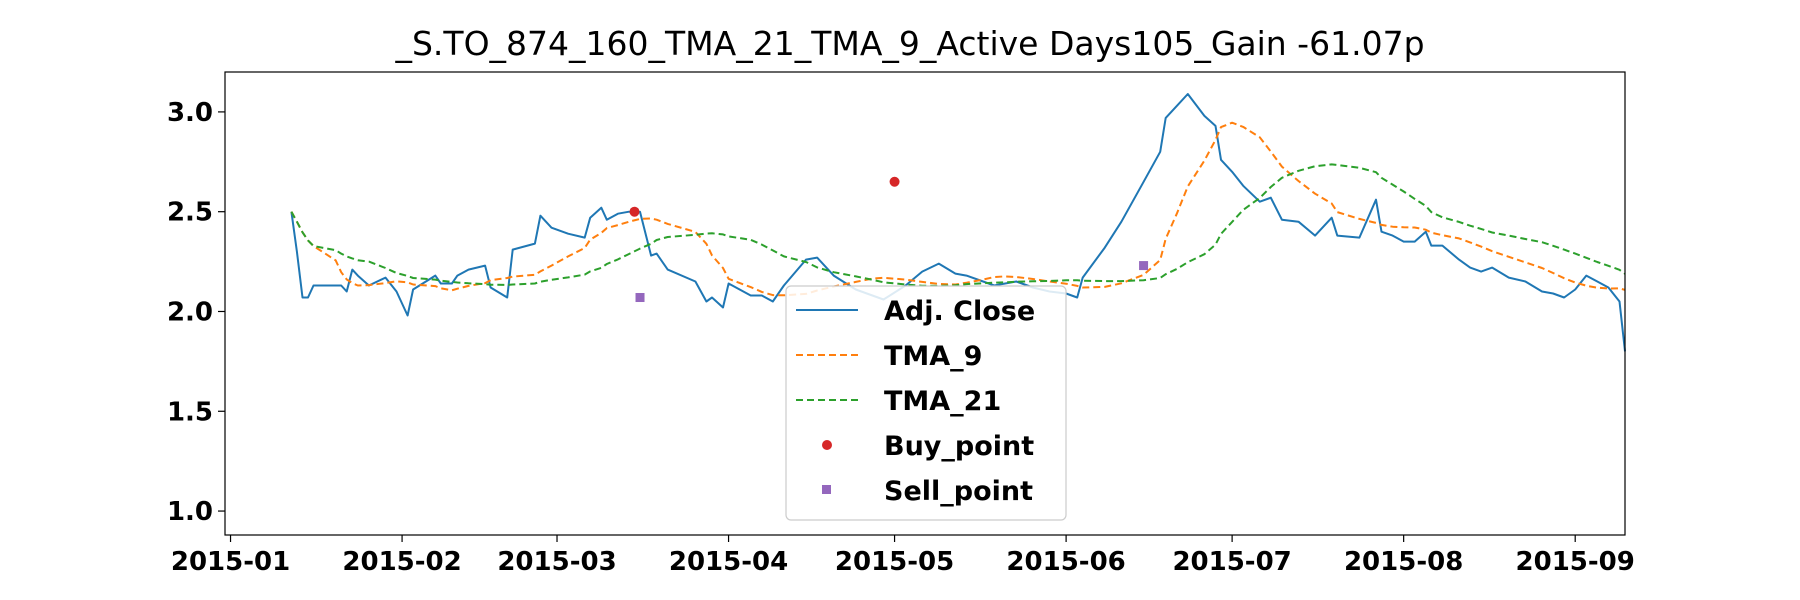  I want to click on x-tick-label-2015-04: 2015-04, so click(728, 562).